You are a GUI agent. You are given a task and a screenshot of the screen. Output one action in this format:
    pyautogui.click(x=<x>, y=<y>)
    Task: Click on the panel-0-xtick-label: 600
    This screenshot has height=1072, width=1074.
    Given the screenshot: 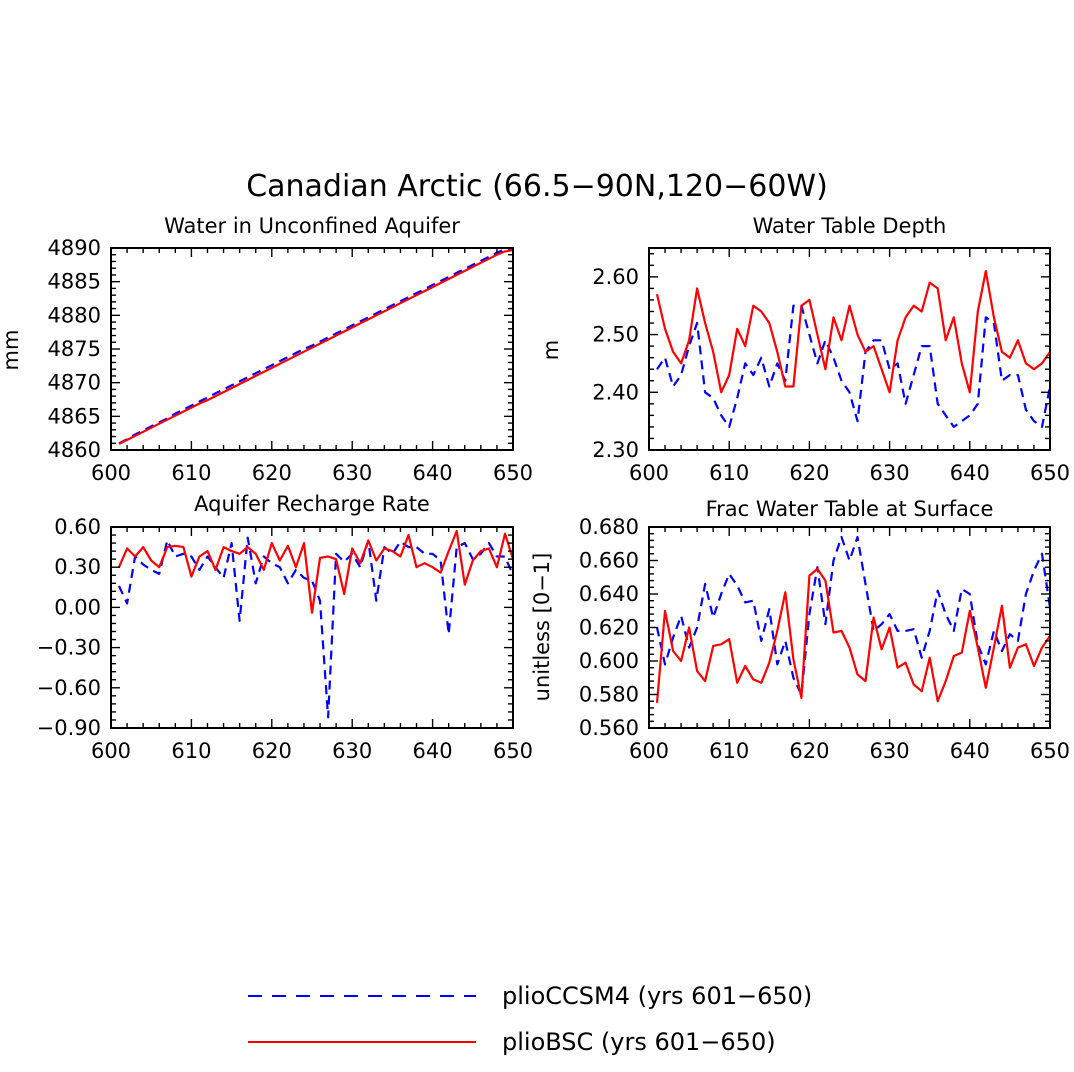 What is the action you would take?
    pyautogui.click(x=111, y=473)
    